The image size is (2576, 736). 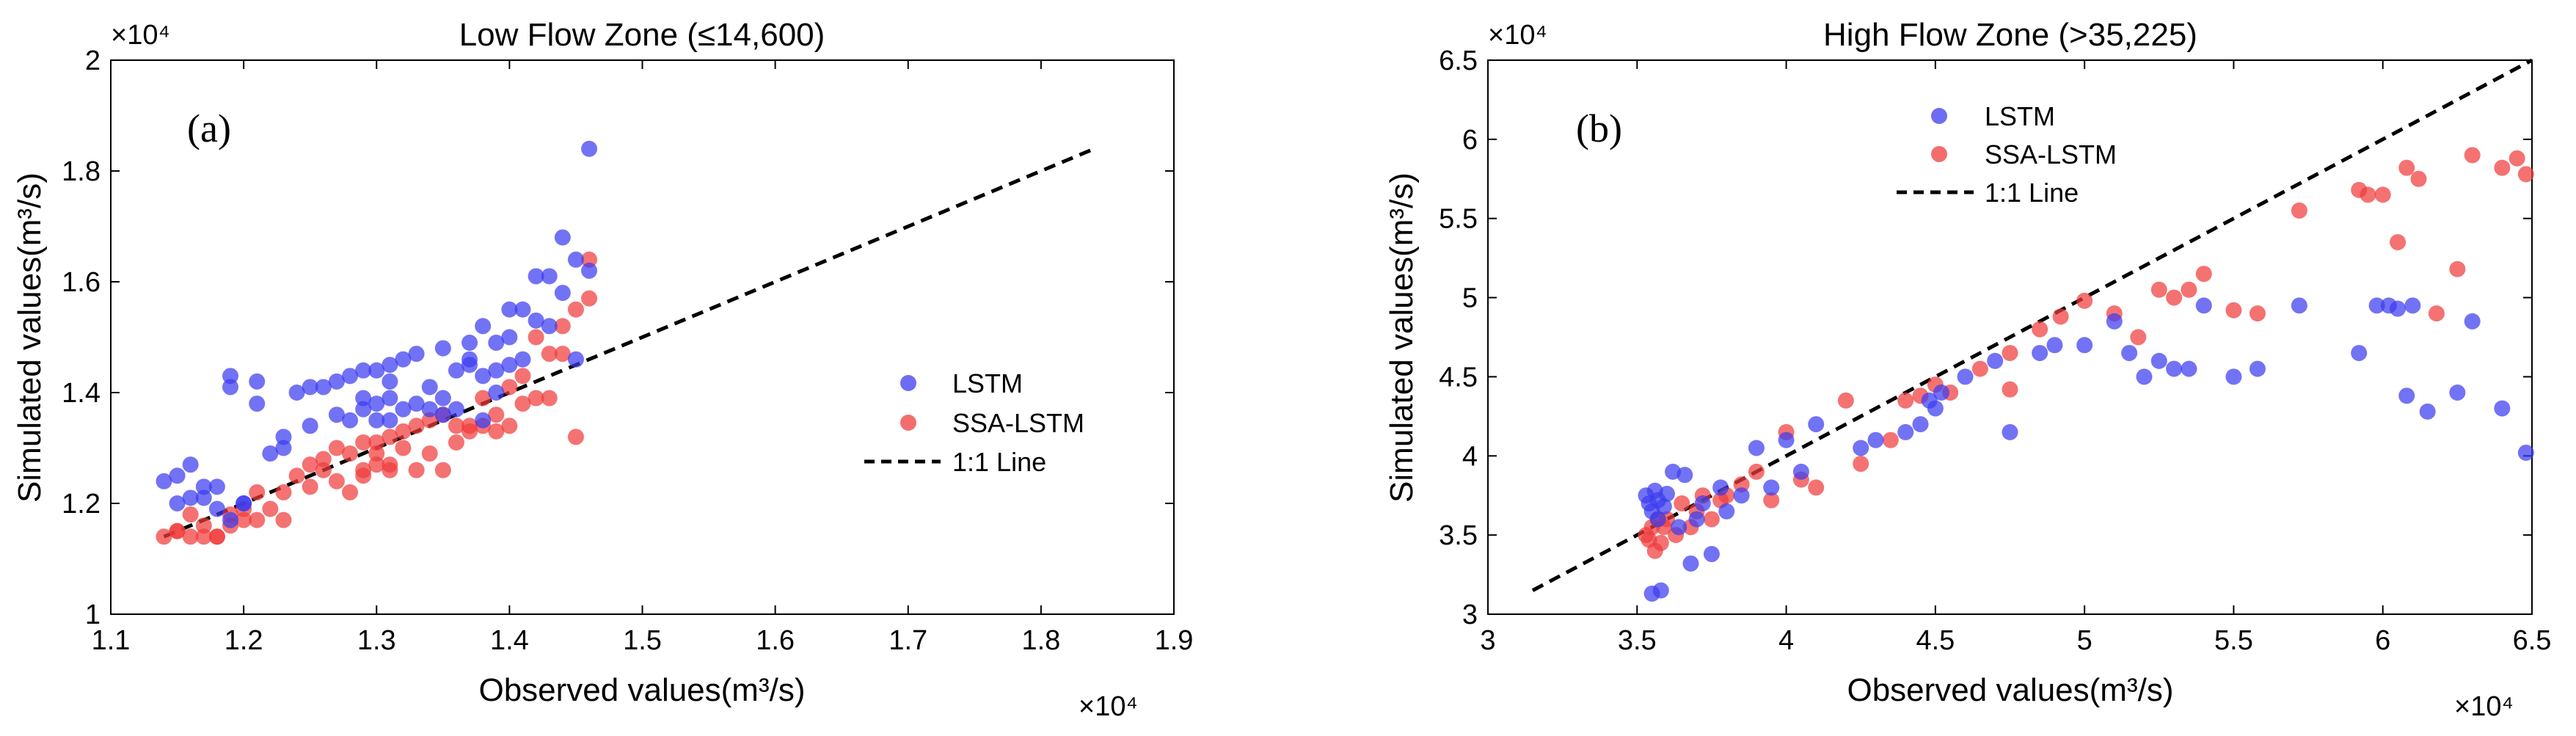 What do you see at coordinates (2234, 640) in the screenshot?
I see `panel-b-x-tick-label: 5.5` at bounding box center [2234, 640].